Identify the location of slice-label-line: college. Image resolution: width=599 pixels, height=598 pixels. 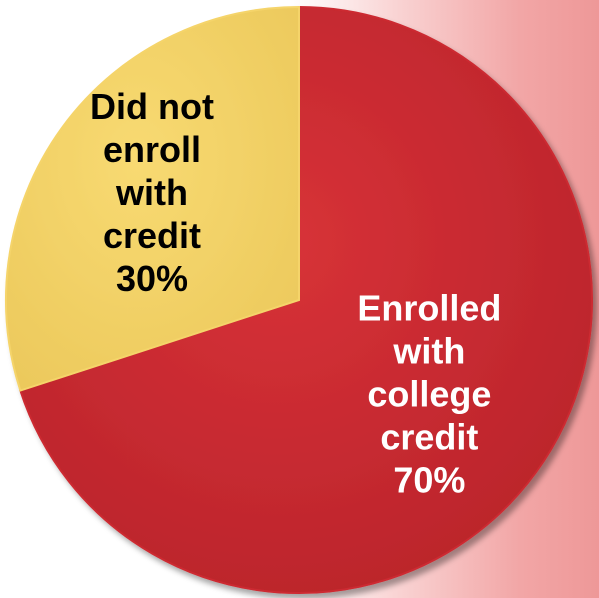
(429, 394).